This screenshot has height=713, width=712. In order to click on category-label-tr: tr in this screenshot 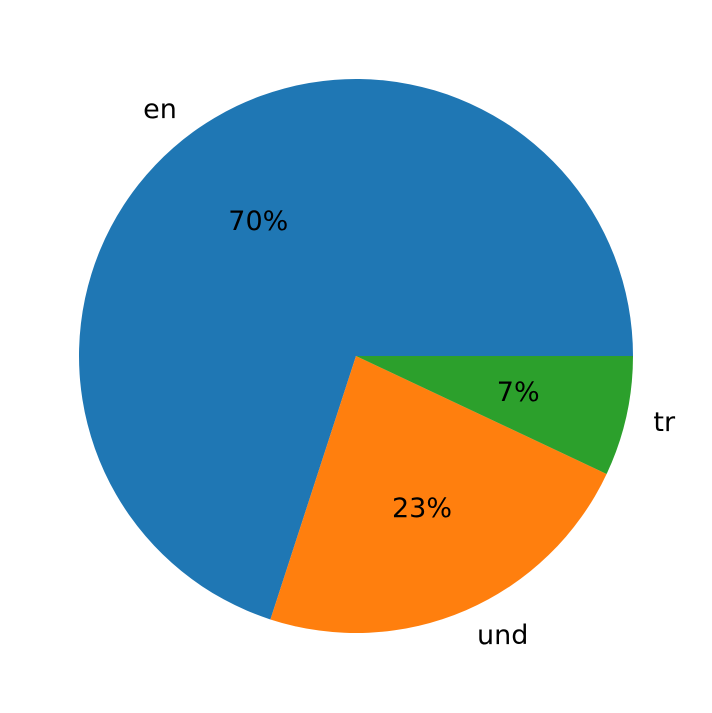, I will do `click(664, 422)`.